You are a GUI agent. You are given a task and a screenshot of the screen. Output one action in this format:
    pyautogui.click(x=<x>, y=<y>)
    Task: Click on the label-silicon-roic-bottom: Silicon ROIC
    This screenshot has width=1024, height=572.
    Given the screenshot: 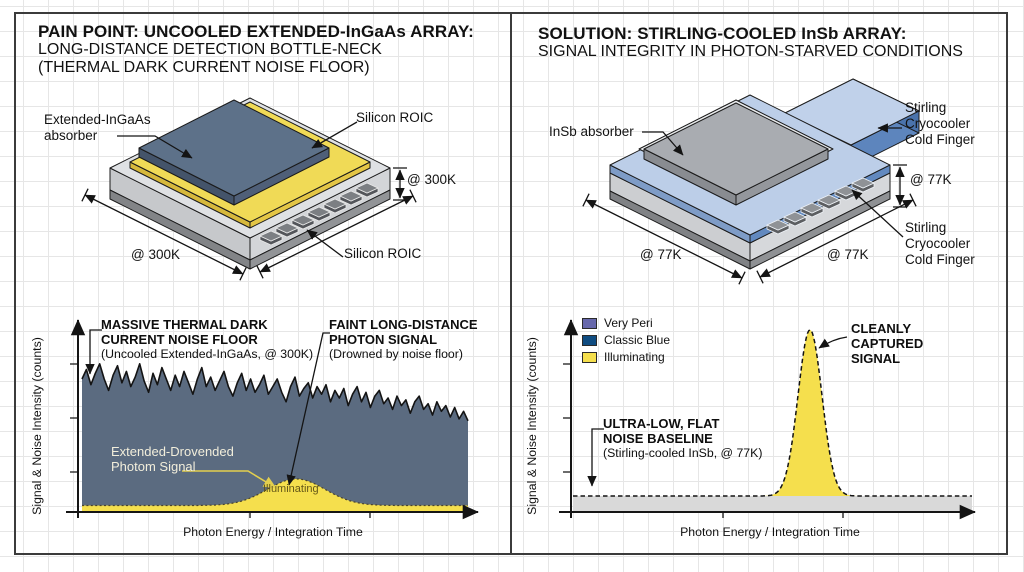 What is the action you would take?
    pyautogui.click(x=383, y=253)
    